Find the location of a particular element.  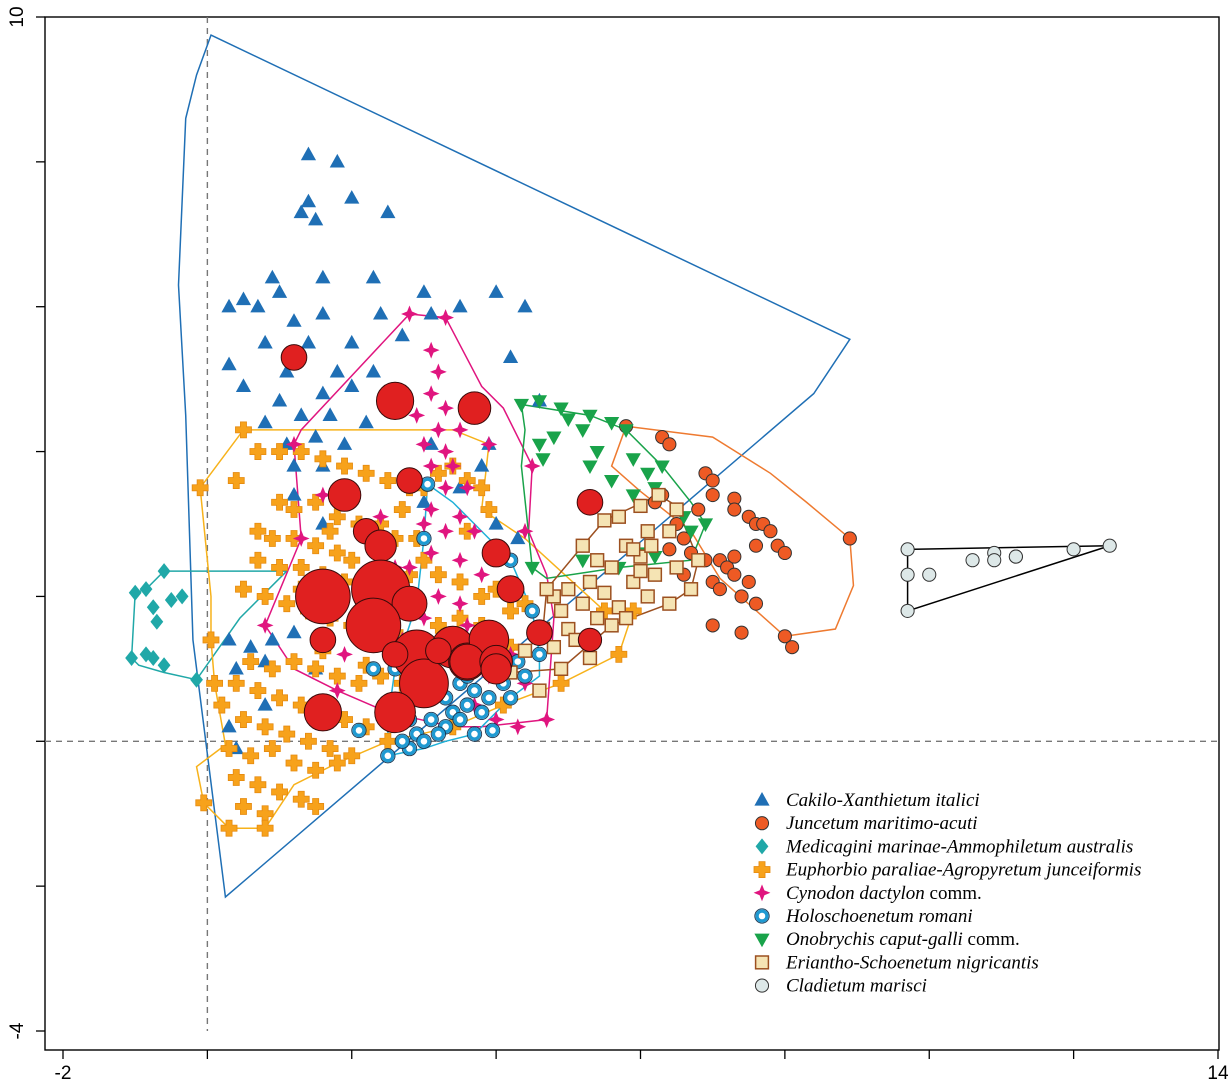

legend-label: Cynodon dactylon comm. is located at coordinates (884, 893).